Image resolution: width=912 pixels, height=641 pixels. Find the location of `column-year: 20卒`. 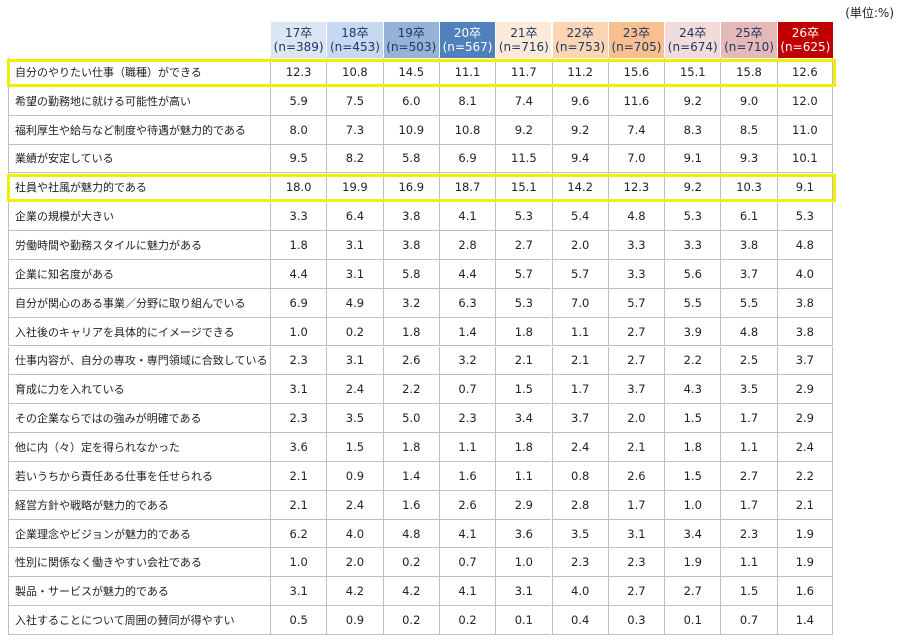

column-year: 20卒 is located at coordinates (467, 33).